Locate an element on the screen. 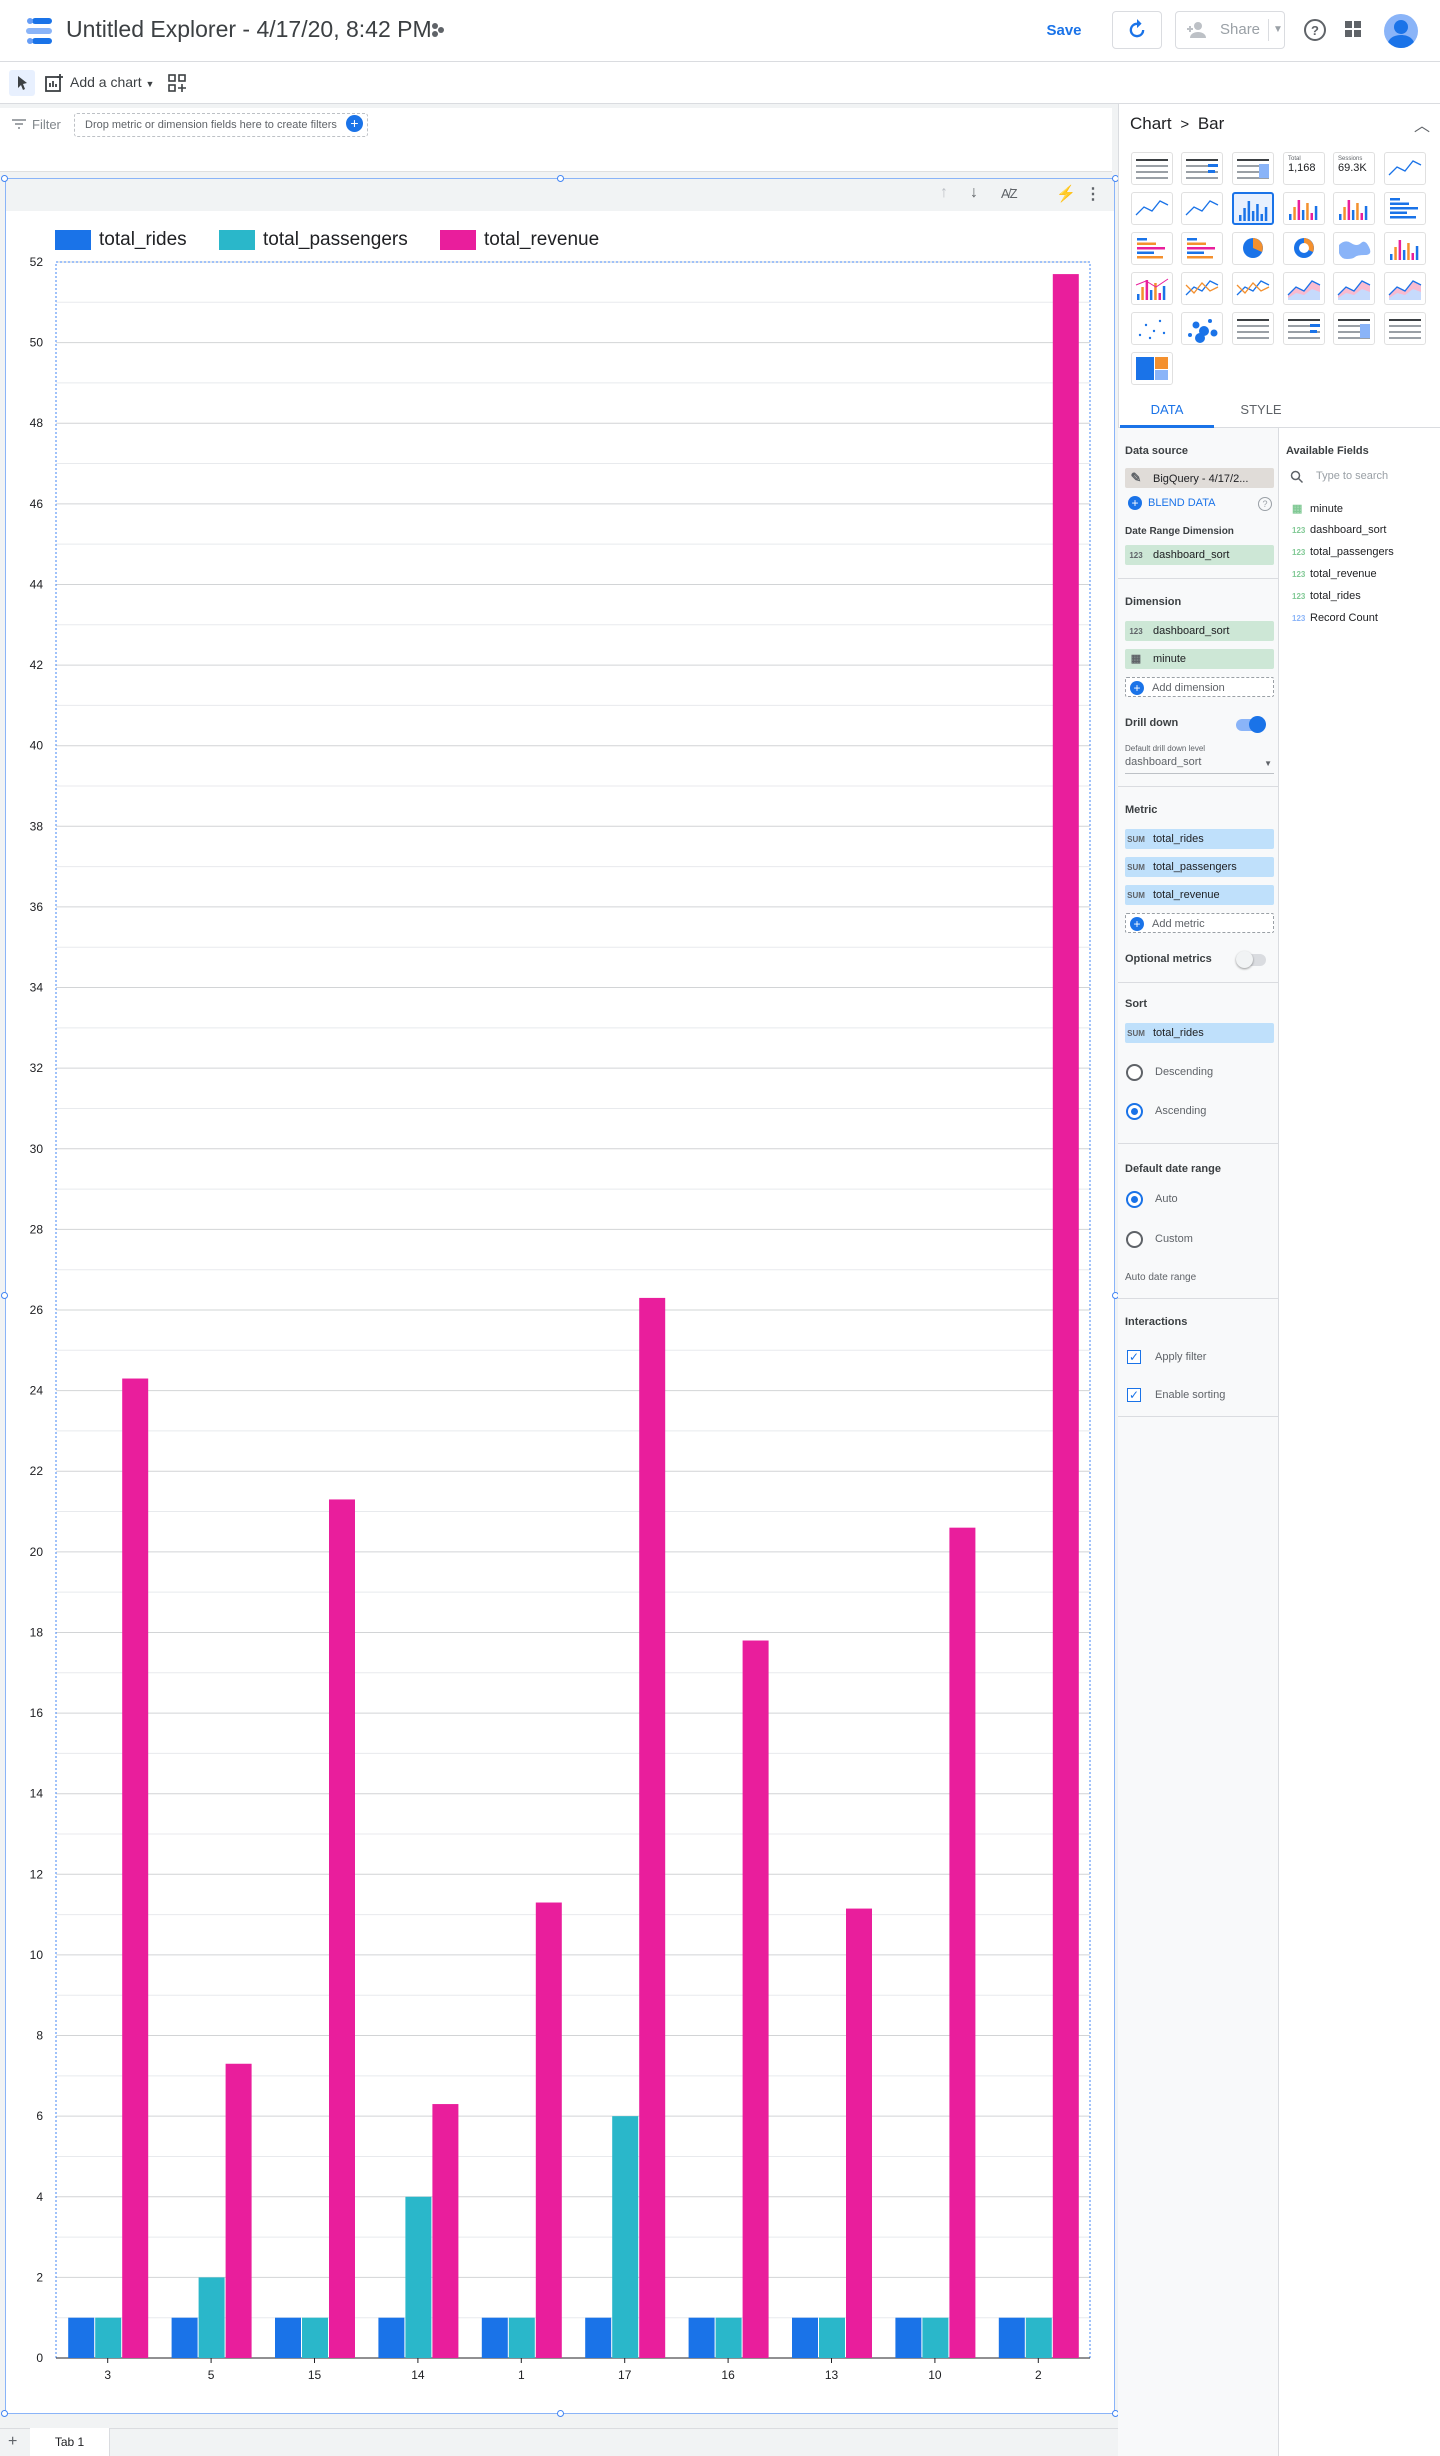 This screenshot has width=1440, height=2456. breadcrumb-chart: Chart is located at coordinates (1151, 123).